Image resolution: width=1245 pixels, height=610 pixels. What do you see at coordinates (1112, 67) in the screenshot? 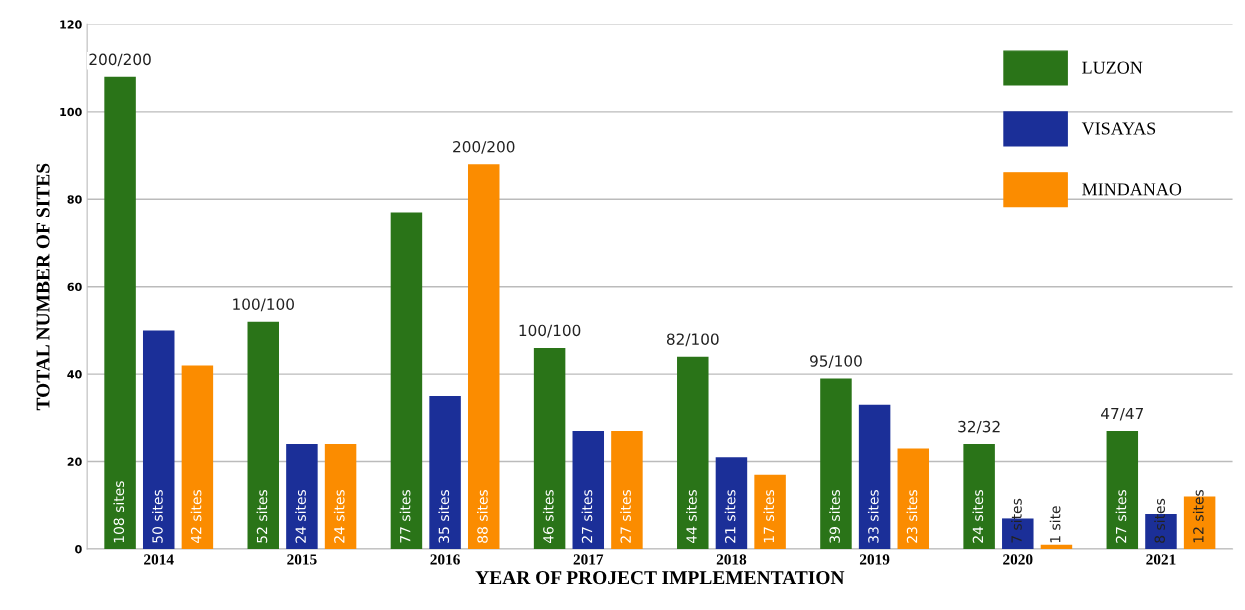
I see `legend-label: LUZON` at bounding box center [1112, 67].